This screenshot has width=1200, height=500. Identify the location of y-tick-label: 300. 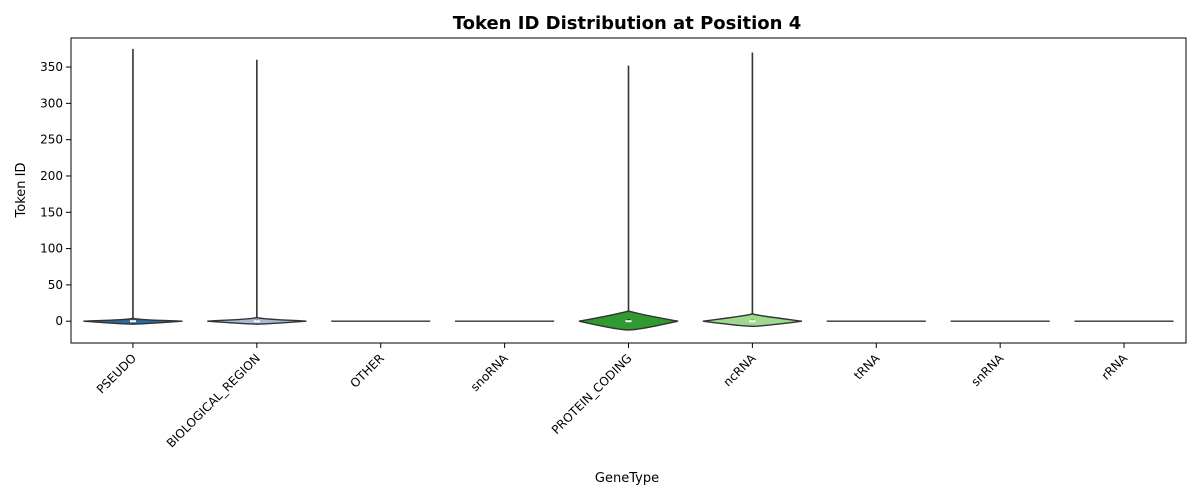
(51, 103).